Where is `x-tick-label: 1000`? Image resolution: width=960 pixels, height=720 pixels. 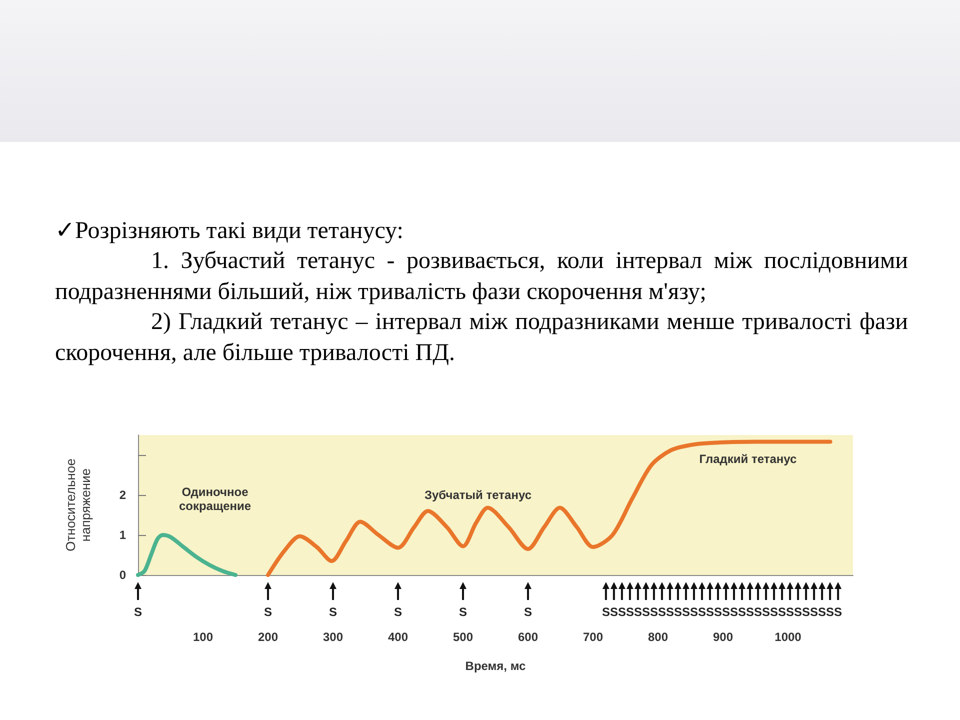
x-tick-label: 1000 is located at coordinates (788, 637).